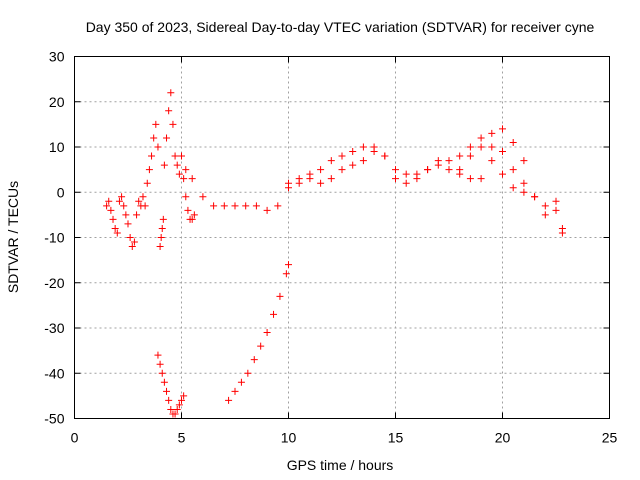  Describe the element at coordinates (13, 237) in the screenshot. I see `y-axis-title: SDTVAR / TECUs` at that location.